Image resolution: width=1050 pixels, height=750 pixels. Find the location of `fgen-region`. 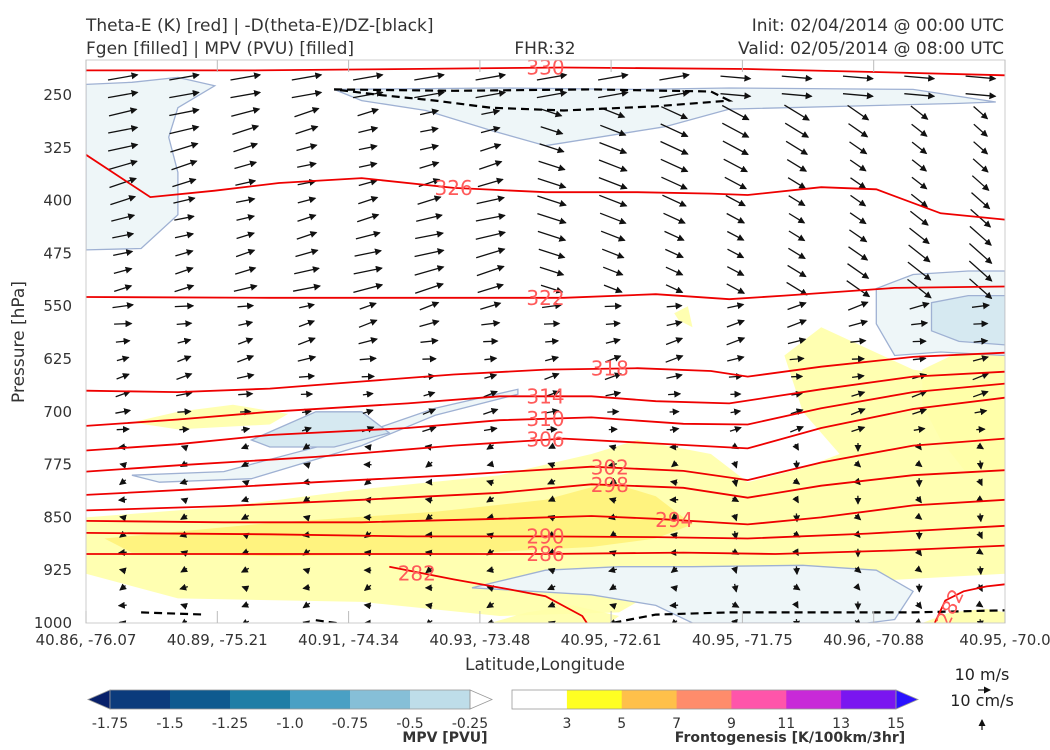

fgen-region is located at coordinates (683, 317).